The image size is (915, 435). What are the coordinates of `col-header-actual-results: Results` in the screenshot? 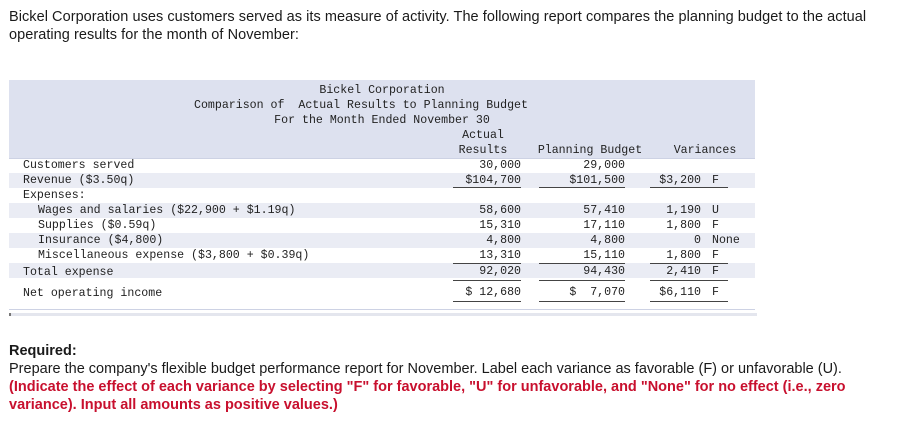 It's located at (483, 150).